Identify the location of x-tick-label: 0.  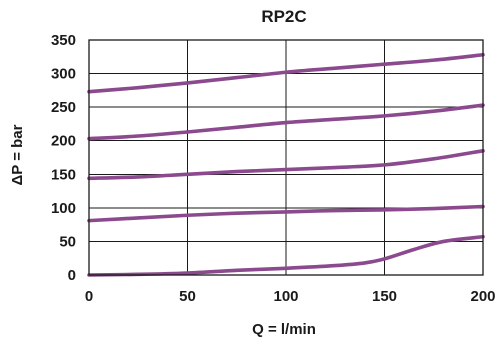
(89, 296).